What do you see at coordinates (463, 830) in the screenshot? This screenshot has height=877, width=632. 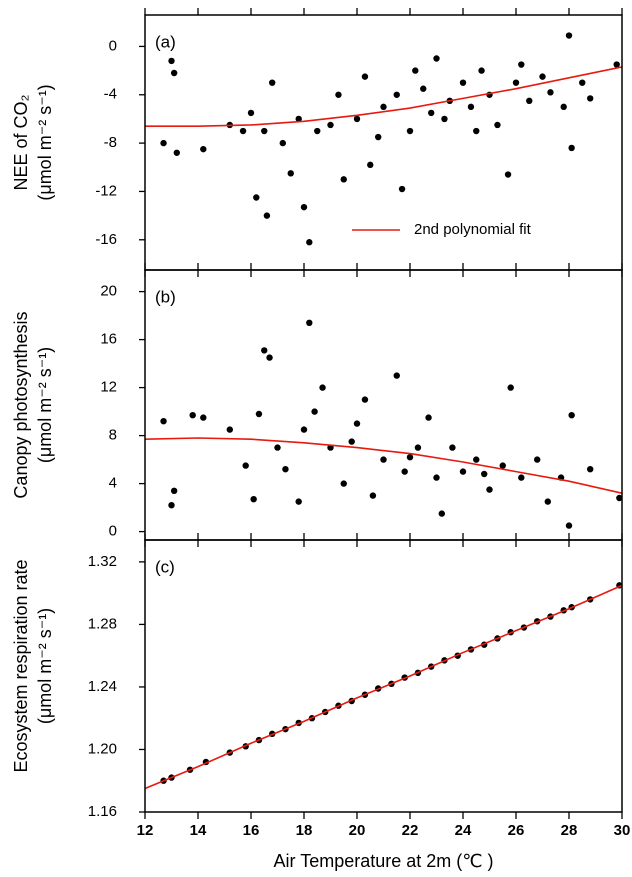 I see `x-tick-label: 24` at bounding box center [463, 830].